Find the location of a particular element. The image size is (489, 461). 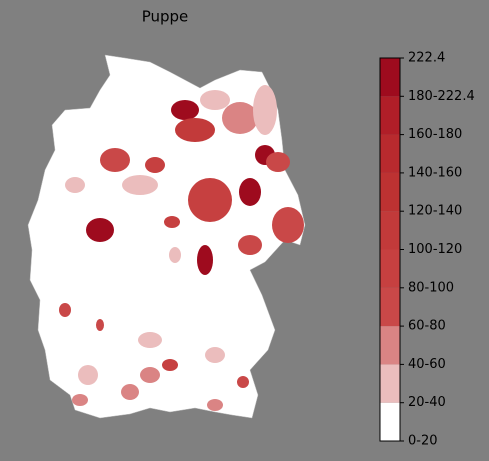

colorbar-label: 120-140 is located at coordinates (435, 211).